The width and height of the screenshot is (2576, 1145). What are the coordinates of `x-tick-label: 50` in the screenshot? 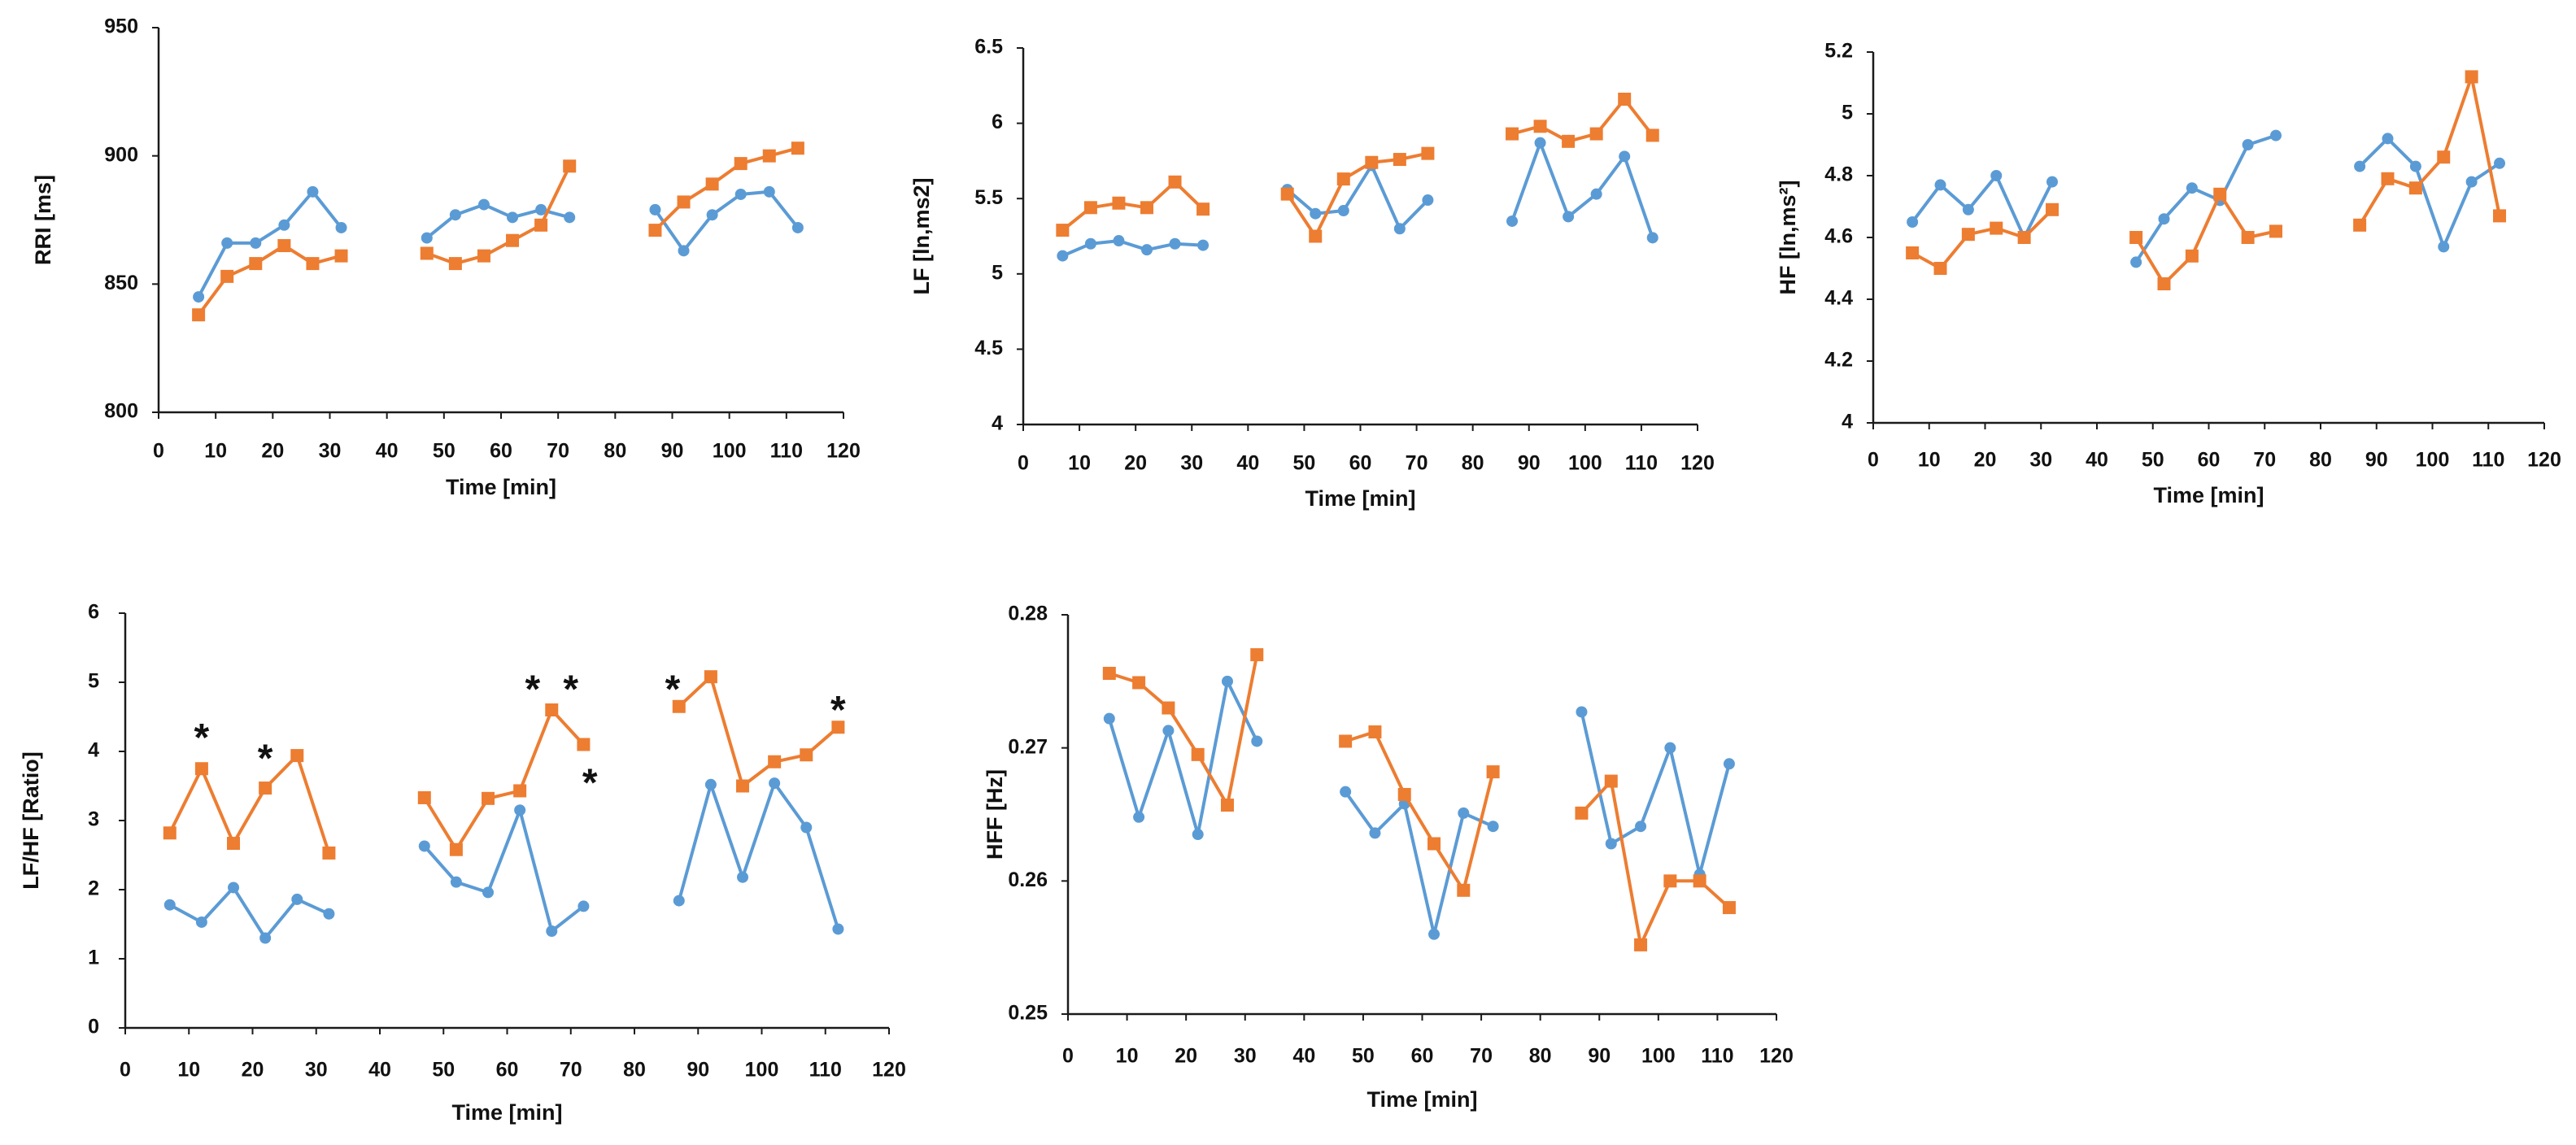 It's located at (2153, 461).